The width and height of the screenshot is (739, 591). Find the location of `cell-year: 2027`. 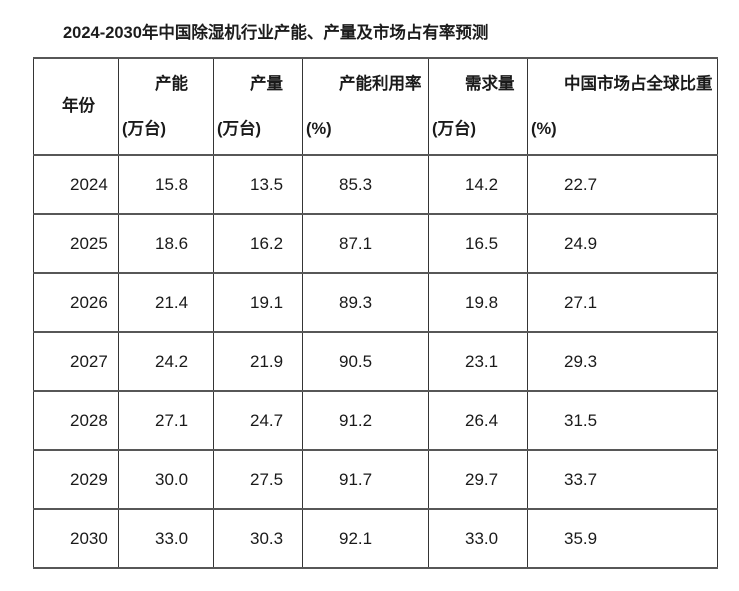

cell-year: 2027 is located at coordinates (76, 361).